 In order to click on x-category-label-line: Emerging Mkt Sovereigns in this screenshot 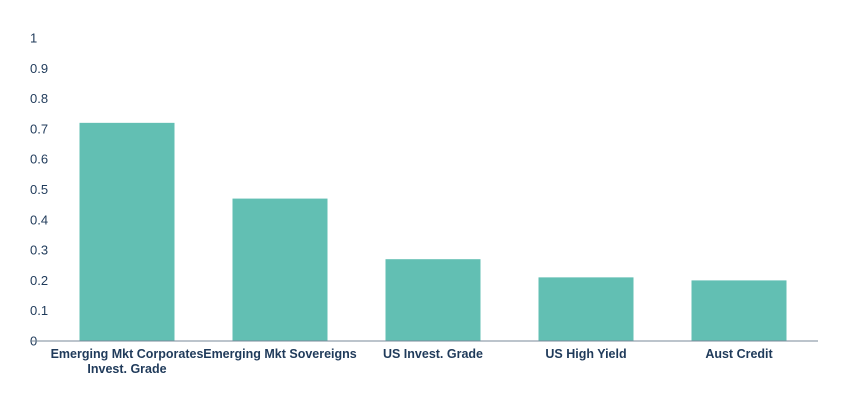, I will do `click(280, 354)`.